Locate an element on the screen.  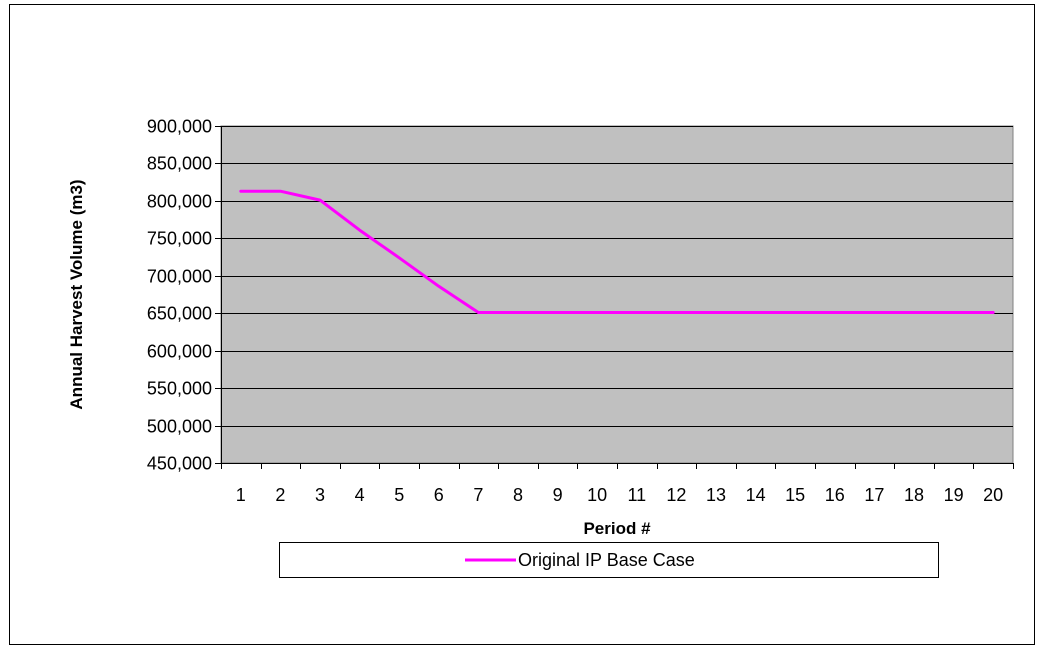
y-tick-label: 700,000 is located at coordinates (179, 277).